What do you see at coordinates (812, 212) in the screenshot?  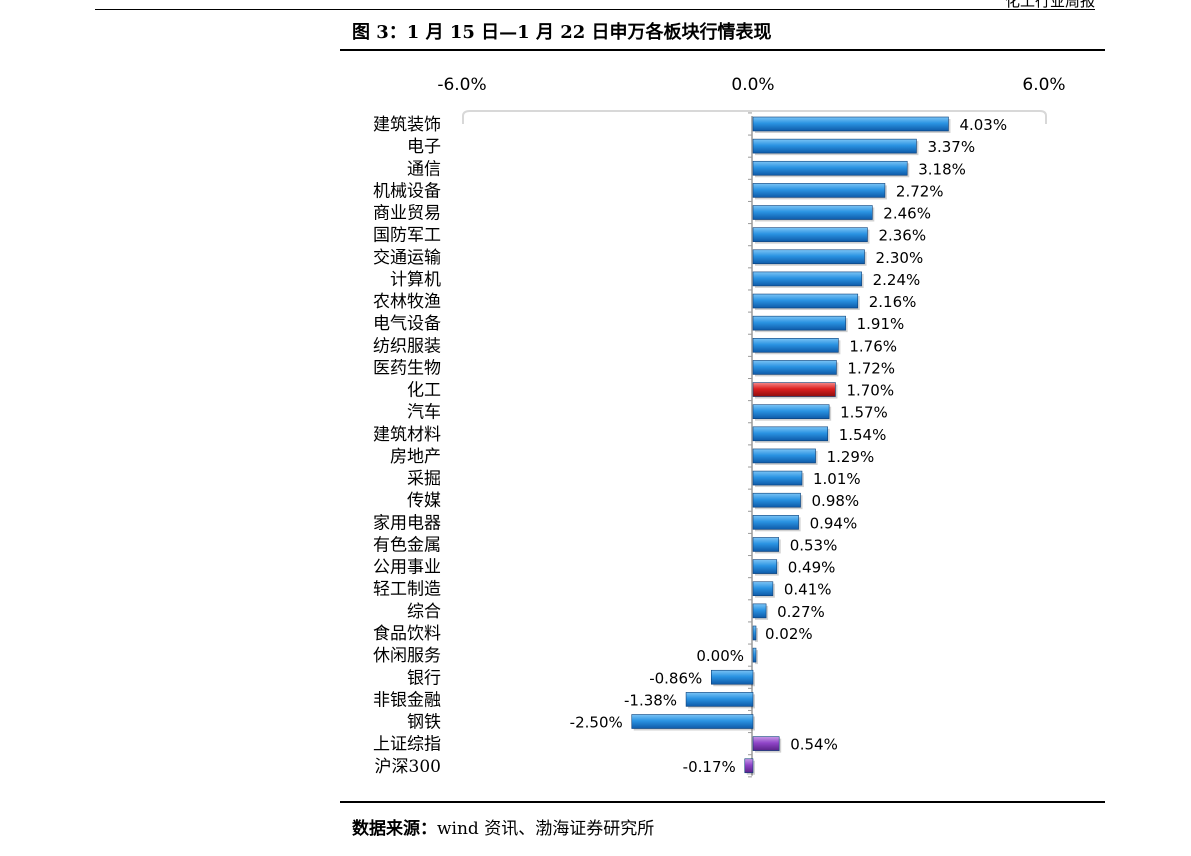 I see `bar-商业贸易` at bounding box center [812, 212].